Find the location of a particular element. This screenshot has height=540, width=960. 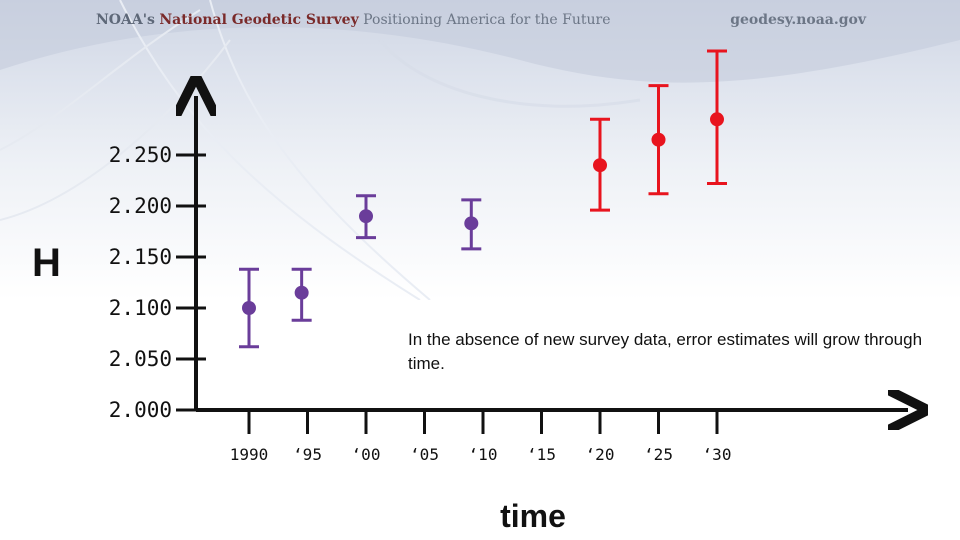

brand-prefix: NOAA's is located at coordinates (125, 20).